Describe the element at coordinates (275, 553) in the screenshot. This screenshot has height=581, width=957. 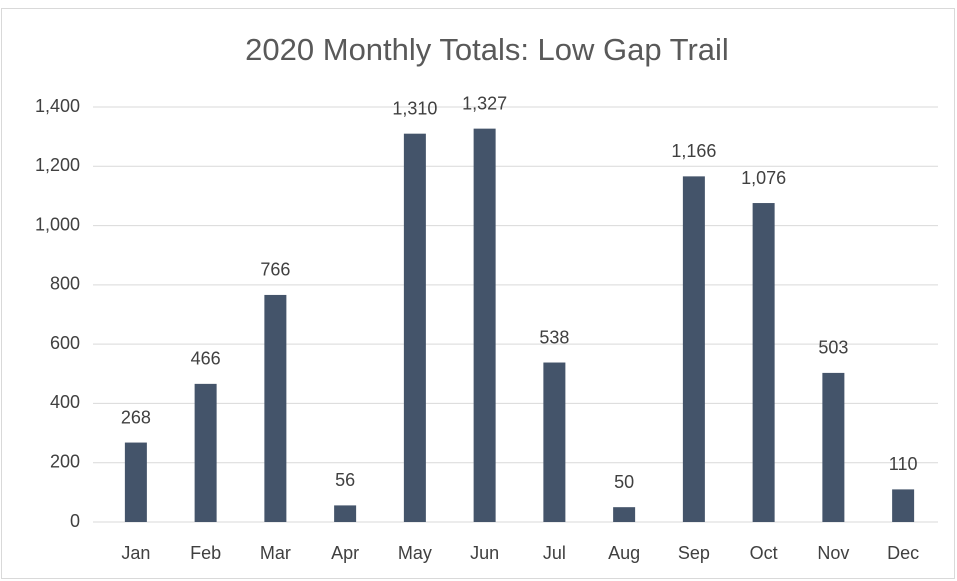
I see `x-tick-label: Mar` at that location.